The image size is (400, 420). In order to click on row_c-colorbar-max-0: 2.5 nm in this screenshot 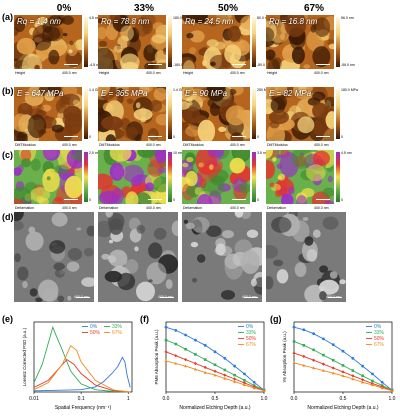, I will do `click(94, 153)`.